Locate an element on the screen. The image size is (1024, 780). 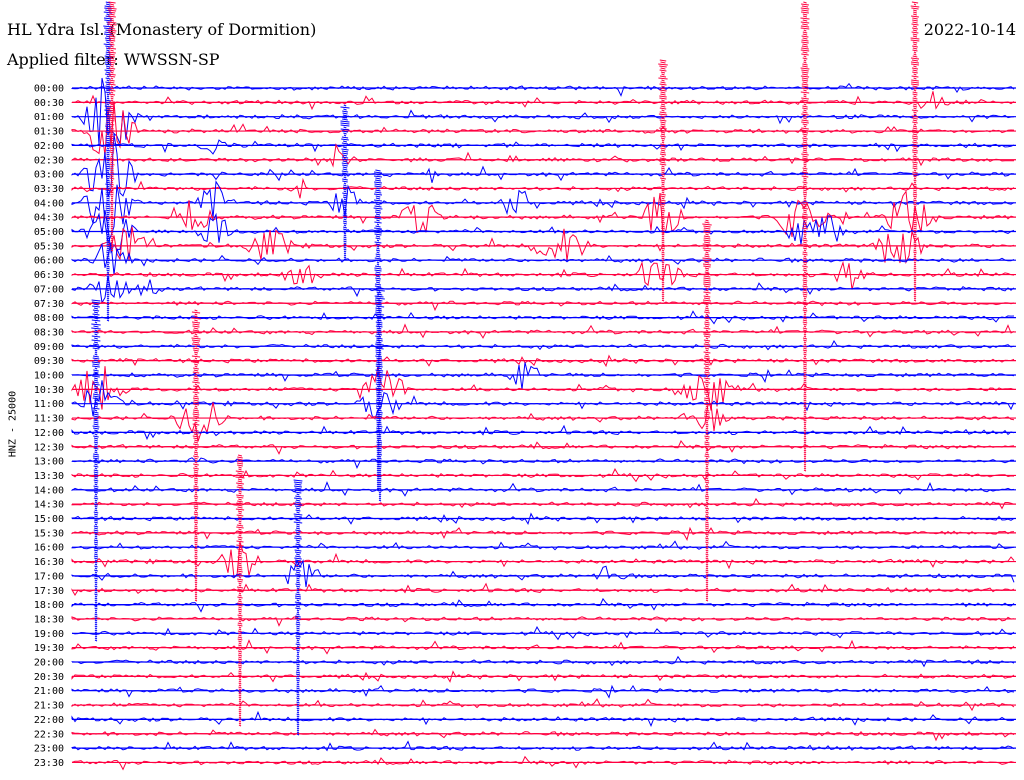
row-time-label: 10:30 is located at coordinates (49, 390).